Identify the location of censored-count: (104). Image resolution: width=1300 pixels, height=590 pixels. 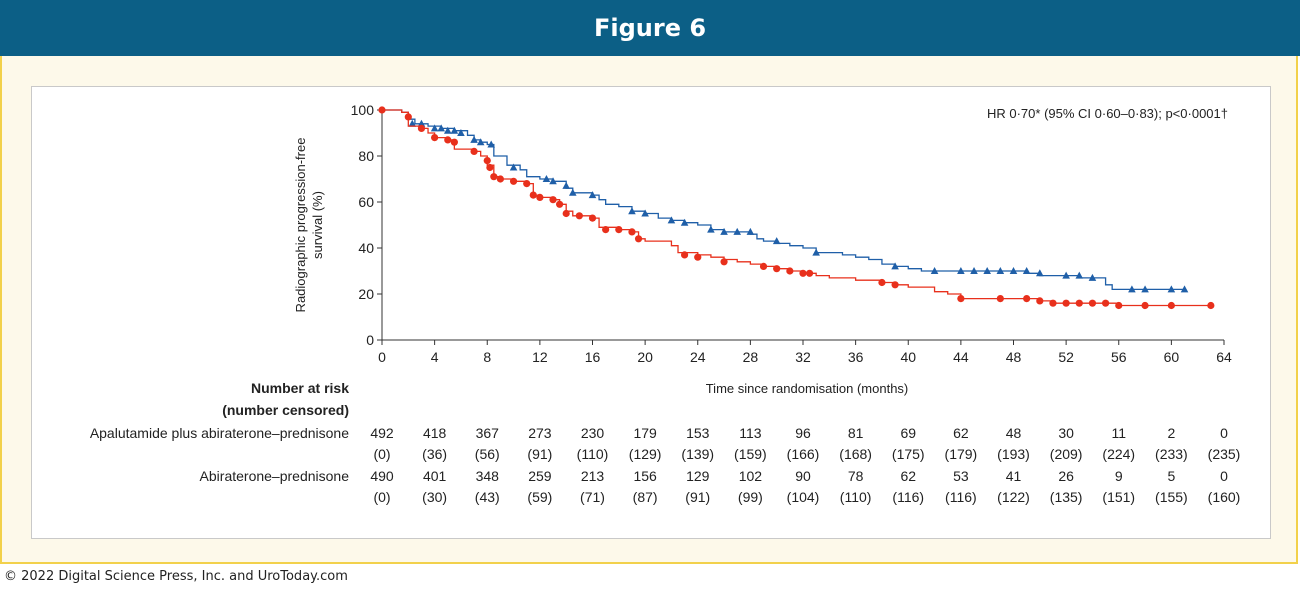
(803, 497).